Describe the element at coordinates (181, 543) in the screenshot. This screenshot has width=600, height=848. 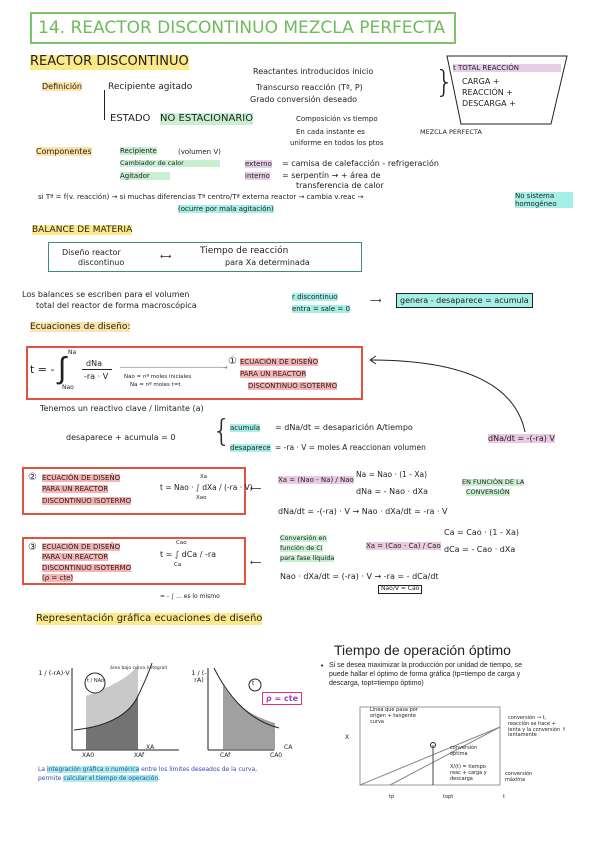
I see `eq3-upper: Cao` at that location.